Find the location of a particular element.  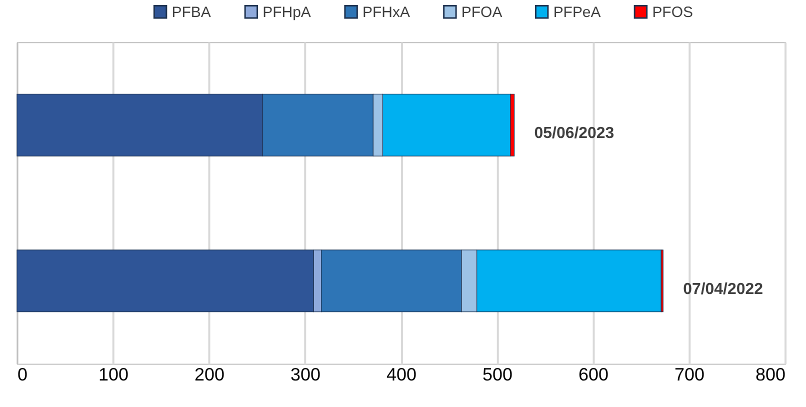

y-tick-label: 07/04/2022 is located at coordinates (723, 289).